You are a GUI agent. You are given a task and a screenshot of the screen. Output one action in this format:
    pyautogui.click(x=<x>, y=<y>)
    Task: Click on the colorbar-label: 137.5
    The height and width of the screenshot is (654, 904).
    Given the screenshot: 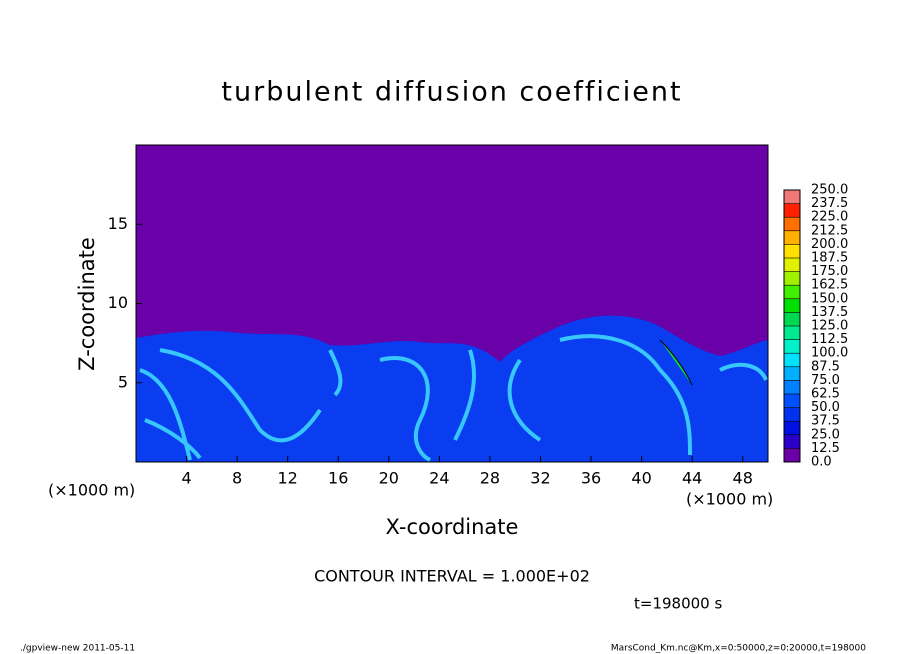 What is the action you would take?
    pyautogui.click(x=829, y=312)
    